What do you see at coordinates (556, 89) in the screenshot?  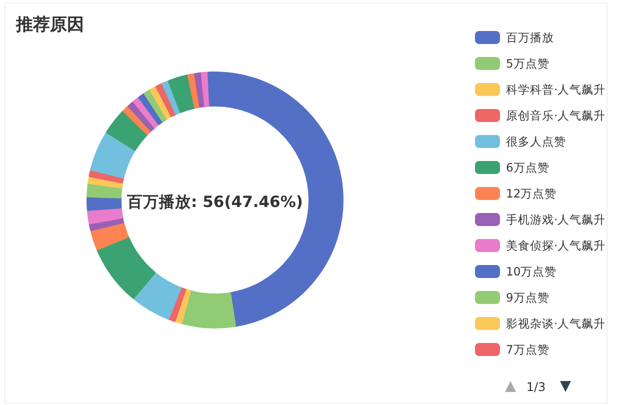 I see `legend-label: 科学科普·人气飙升` at bounding box center [556, 89].